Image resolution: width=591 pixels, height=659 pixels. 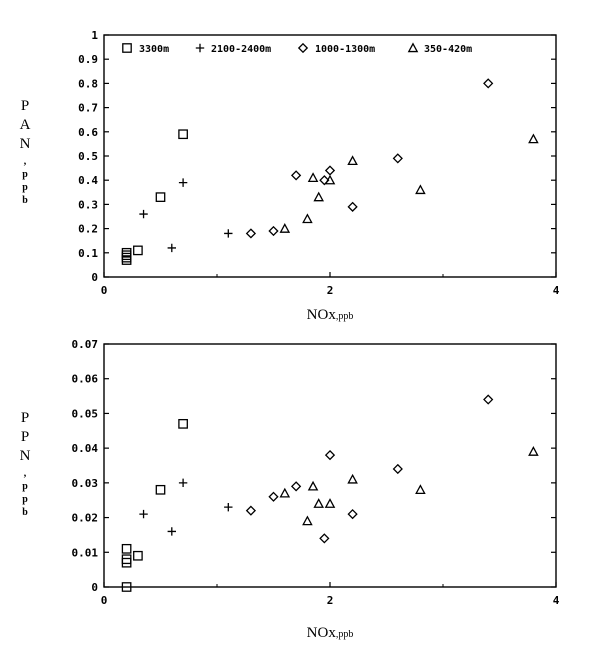 What do you see at coordinates (88, 253) in the screenshot?
I see `y-tick-label: 0.1` at bounding box center [88, 253].